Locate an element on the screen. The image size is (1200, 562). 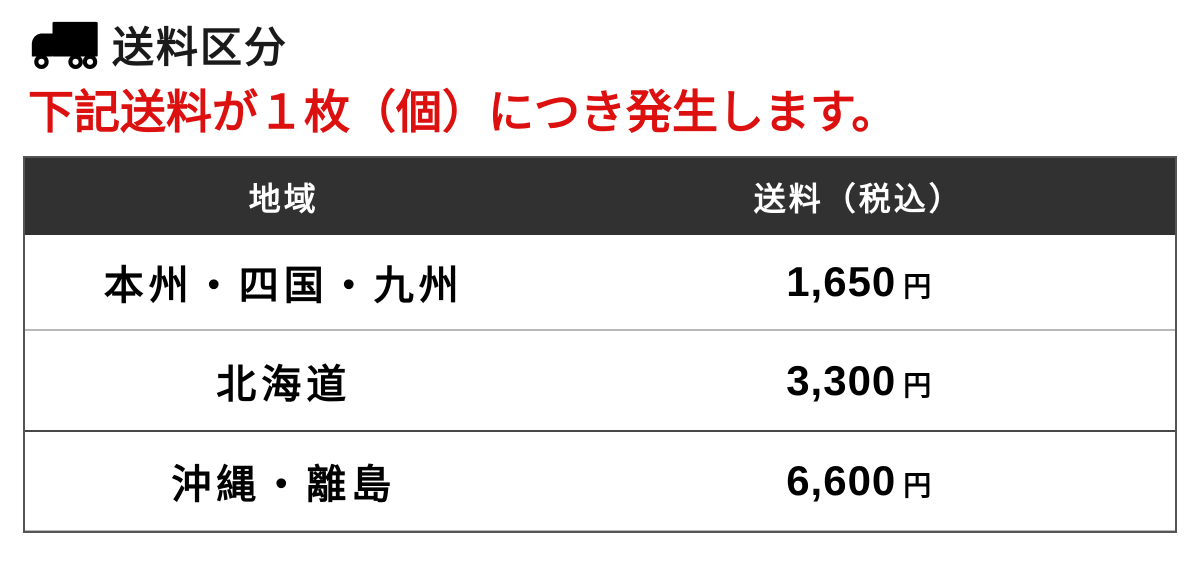
fee-price: 6,600 円 is located at coordinates (858, 481).